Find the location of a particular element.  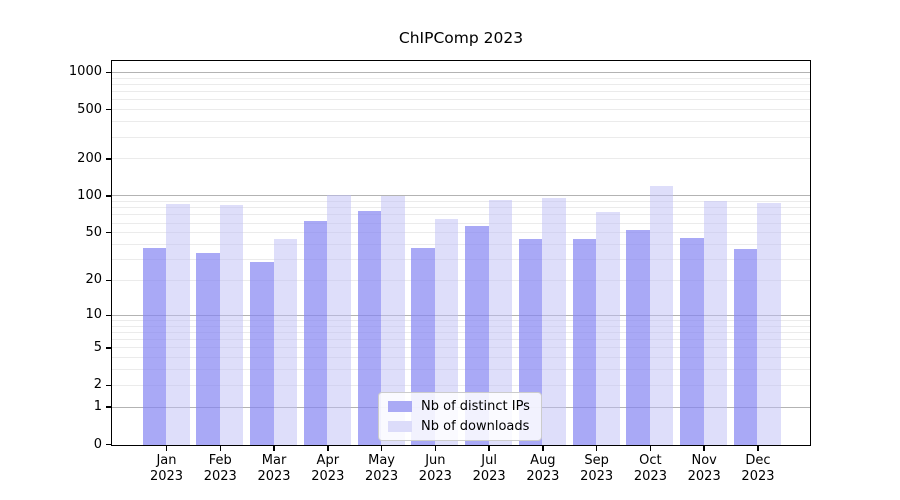

bar-downloads-jul is located at coordinates (500, 322).